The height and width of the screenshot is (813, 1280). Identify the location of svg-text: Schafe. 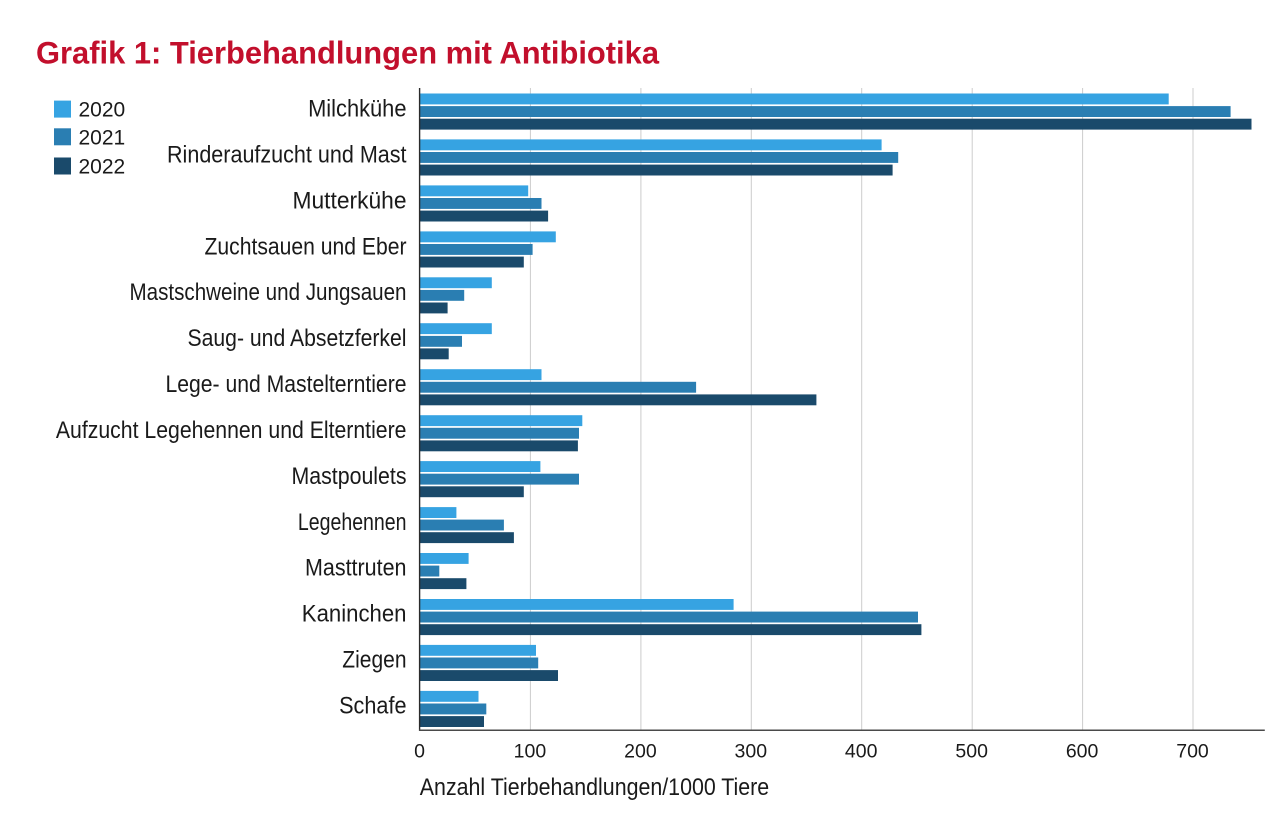
(372, 706).